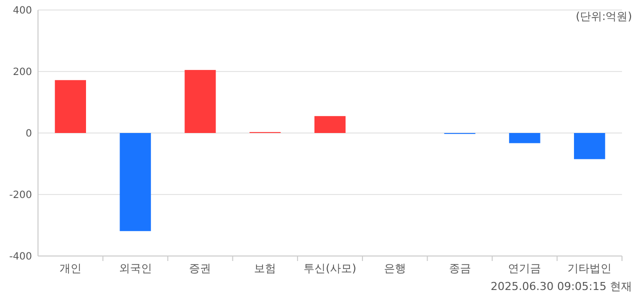 The height and width of the screenshot is (294, 640). Describe the element at coordinates (200, 268) in the screenshot. I see `x-tick-label: 증권` at that location.